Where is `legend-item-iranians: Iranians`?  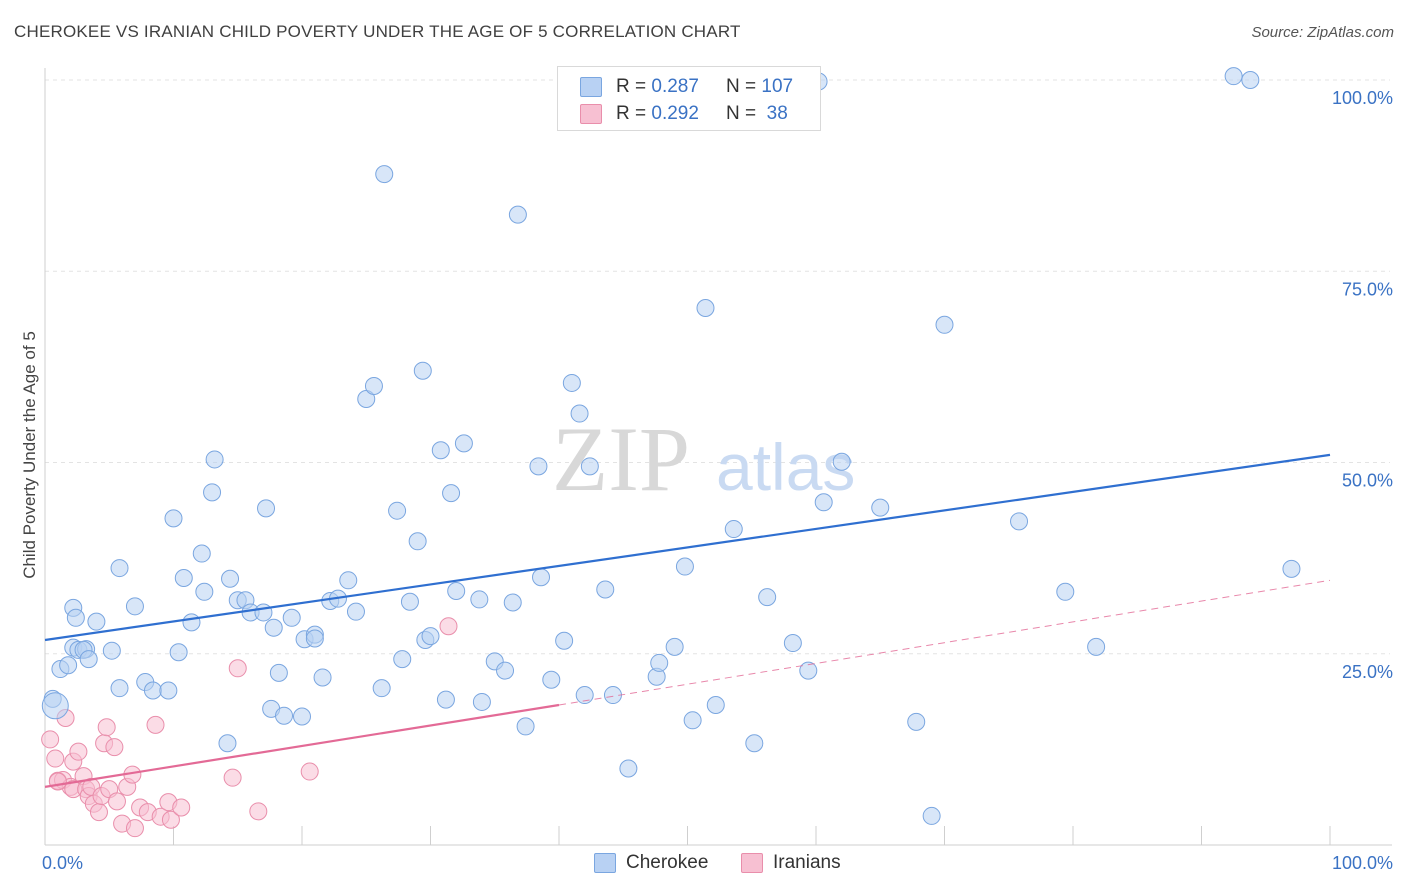
legend-item-iranians: Iranians is located at coordinates (791, 863).